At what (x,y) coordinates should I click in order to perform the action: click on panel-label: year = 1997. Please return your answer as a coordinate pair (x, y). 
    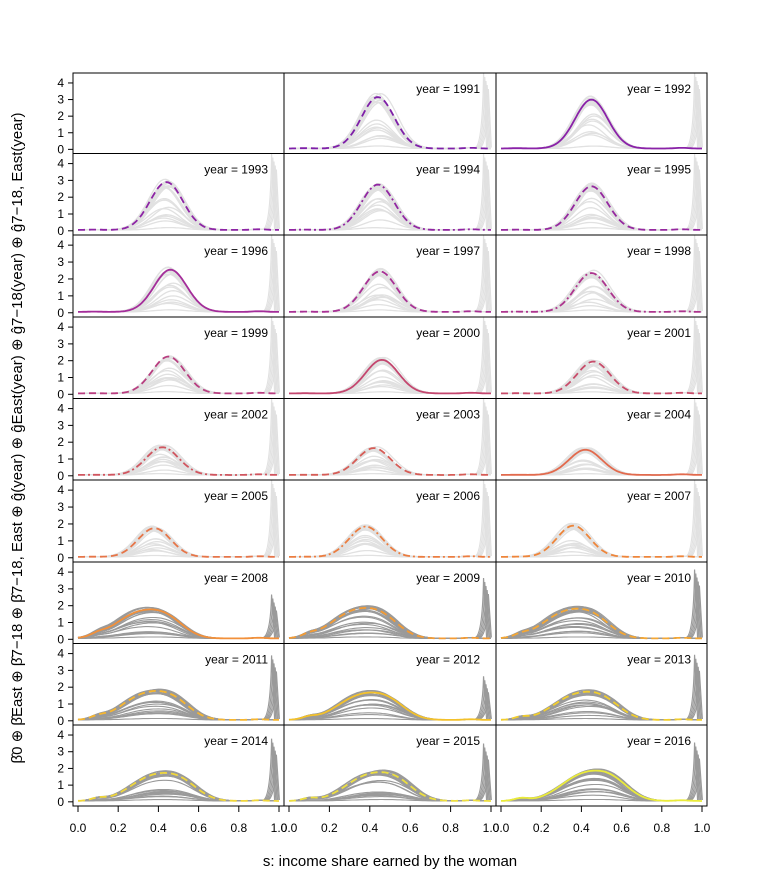
    Looking at the image, I should click on (448, 251).